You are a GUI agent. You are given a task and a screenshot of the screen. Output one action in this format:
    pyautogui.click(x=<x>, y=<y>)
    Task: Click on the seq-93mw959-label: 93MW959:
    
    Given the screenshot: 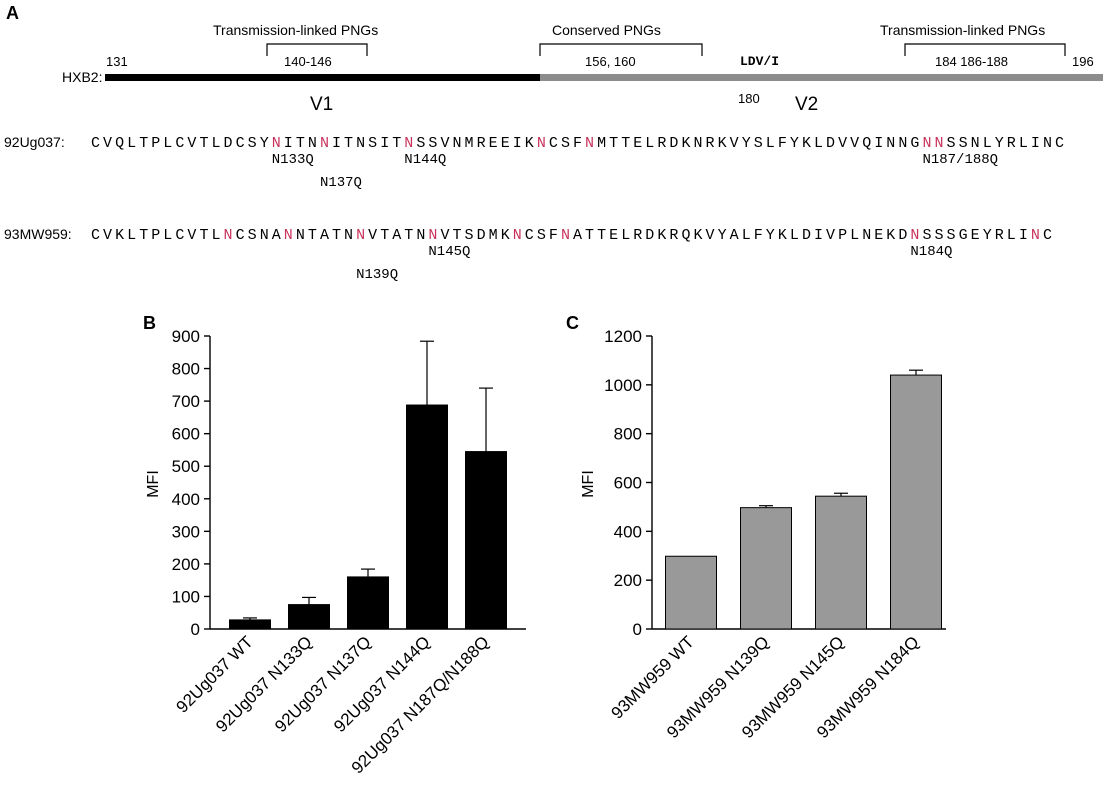 What is the action you would take?
    pyautogui.click(x=38, y=234)
    